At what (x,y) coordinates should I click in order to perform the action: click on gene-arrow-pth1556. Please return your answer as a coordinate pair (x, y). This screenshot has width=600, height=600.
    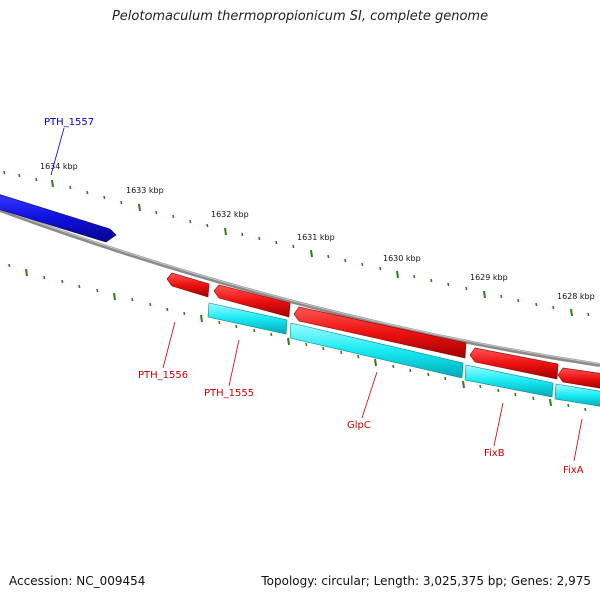
    Looking at the image, I should click on (188, 285).